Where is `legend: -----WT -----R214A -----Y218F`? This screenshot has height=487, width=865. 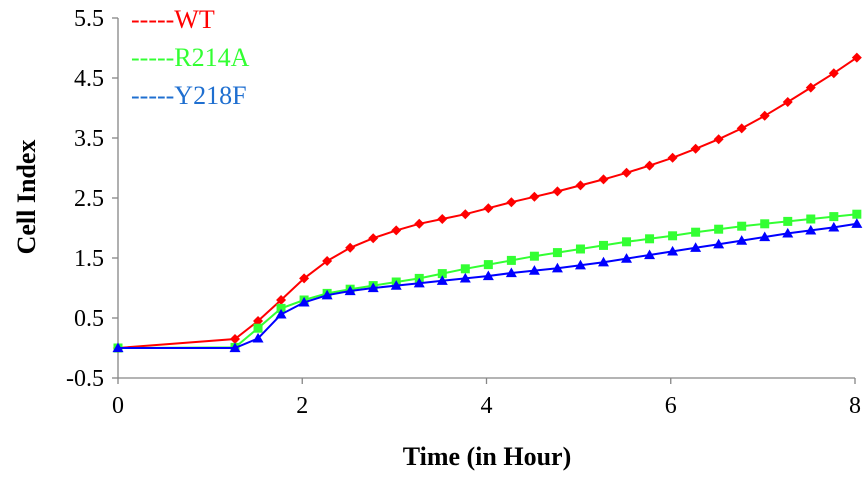 legend: -----WT -----R214A -----Y218F is located at coordinates (190, 57).